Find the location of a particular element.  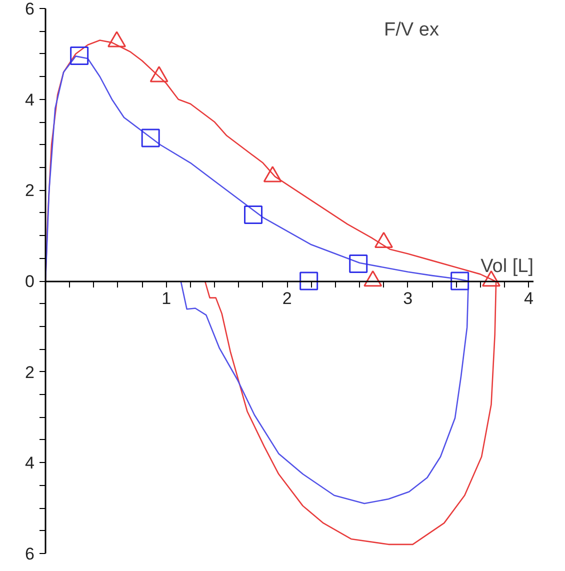

x-tick-label: 2 is located at coordinates (287, 298).